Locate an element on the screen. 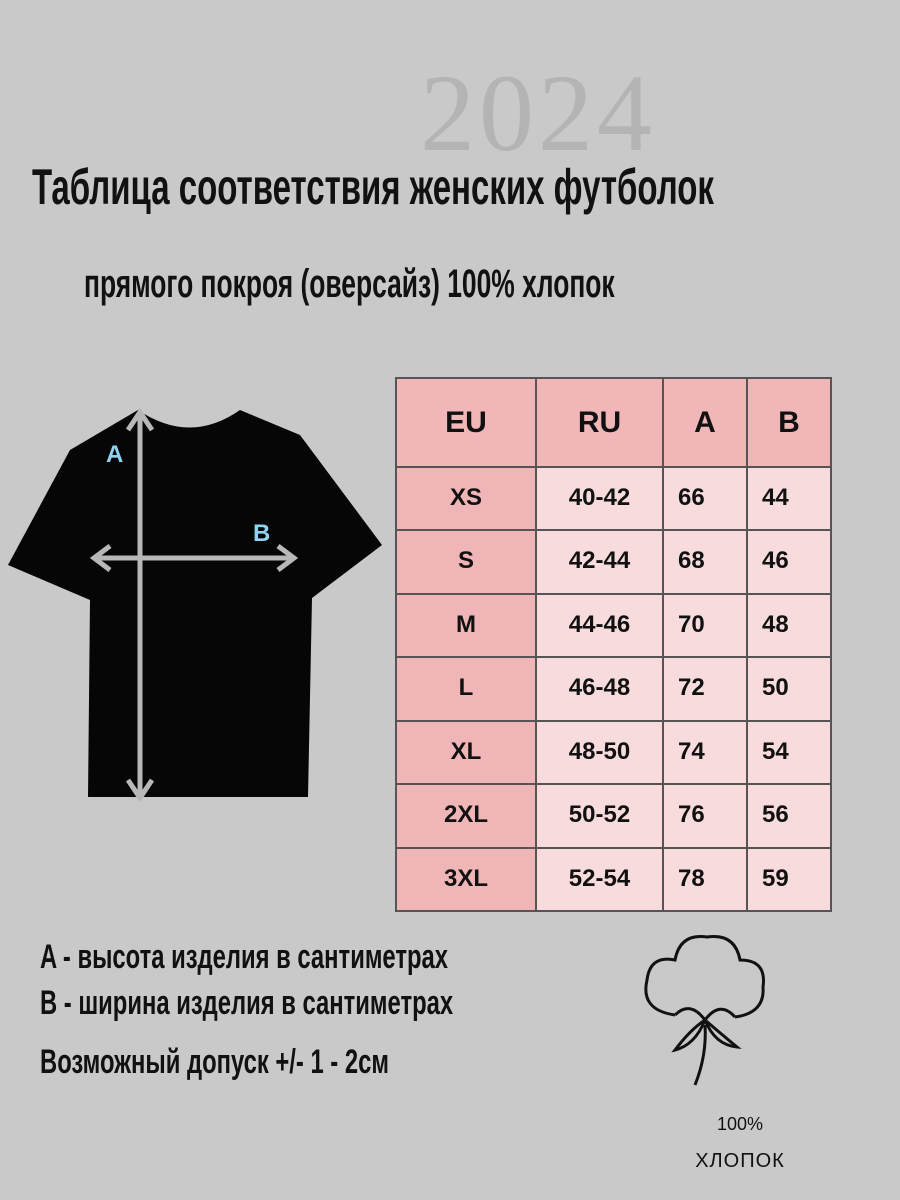 Image resolution: width=900 pixels, height=1200 pixels. cell-b: 54 is located at coordinates (789, 752).